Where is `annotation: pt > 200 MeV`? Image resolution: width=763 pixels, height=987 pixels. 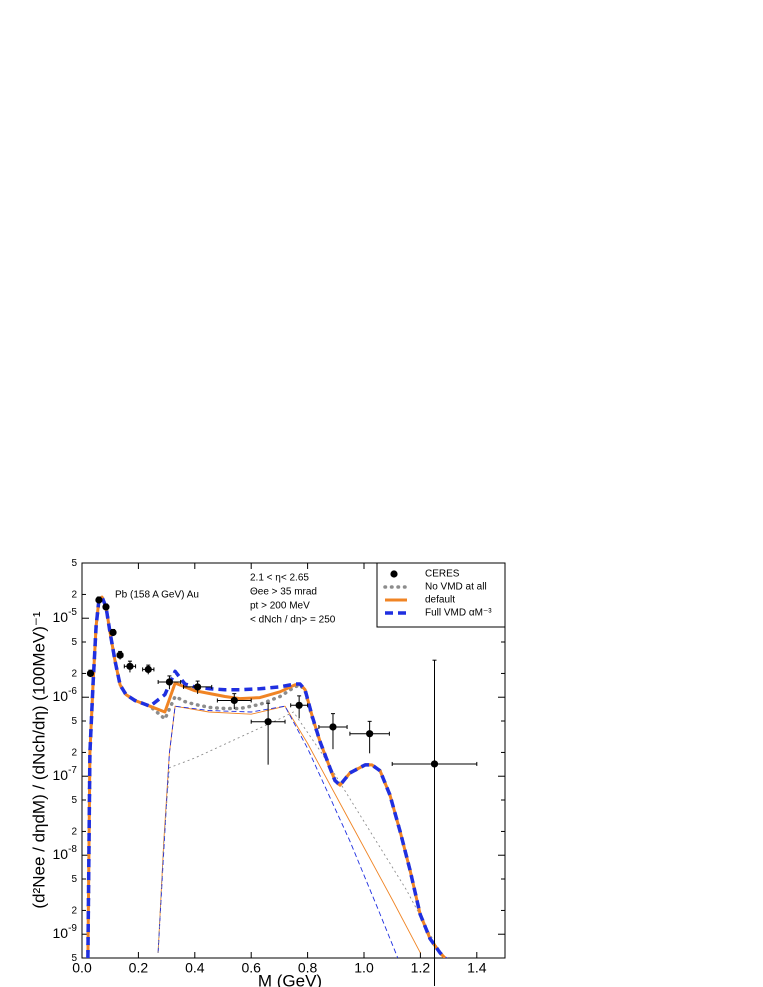 annotation: pt > 200 MeV is located at coordinates (280, 606).